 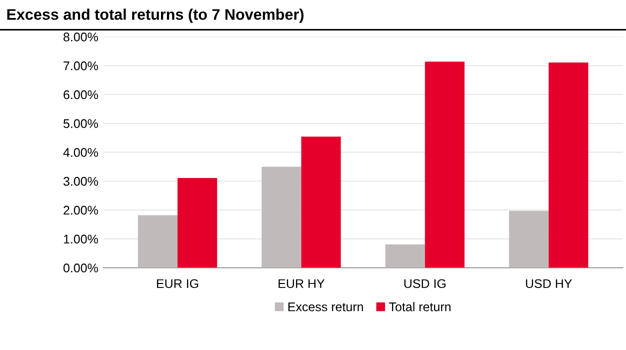 I want to click on chart-title: Excess and total returns (to 7 November), so click(x=155, y=15).